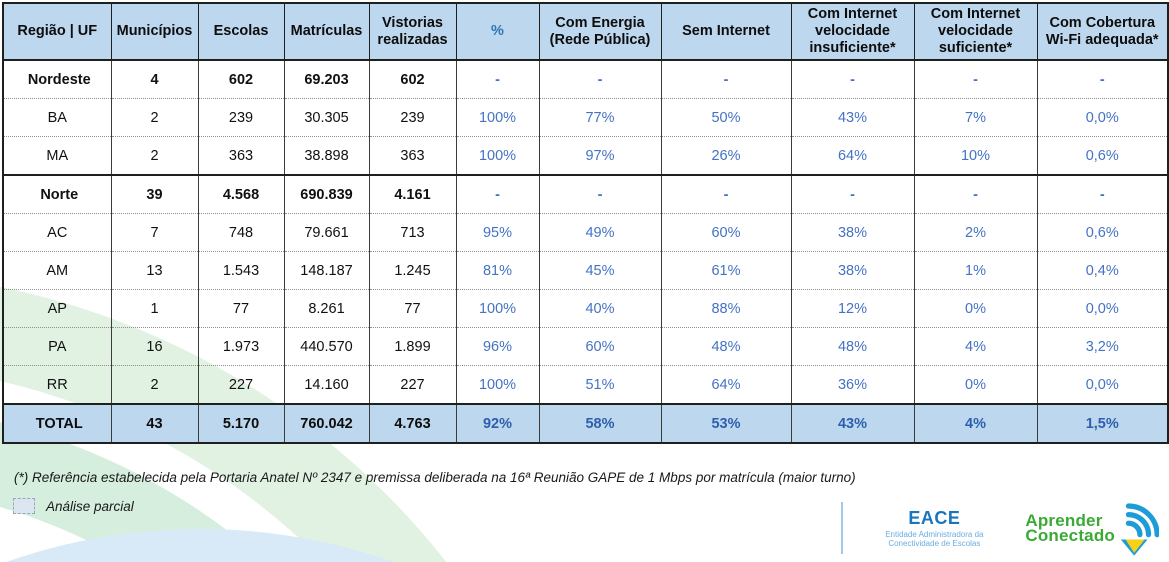  What do you see at coordinates (975, 117) in the screenshot?
I see `table-cell: 7%` at bounding box center [975, 117].